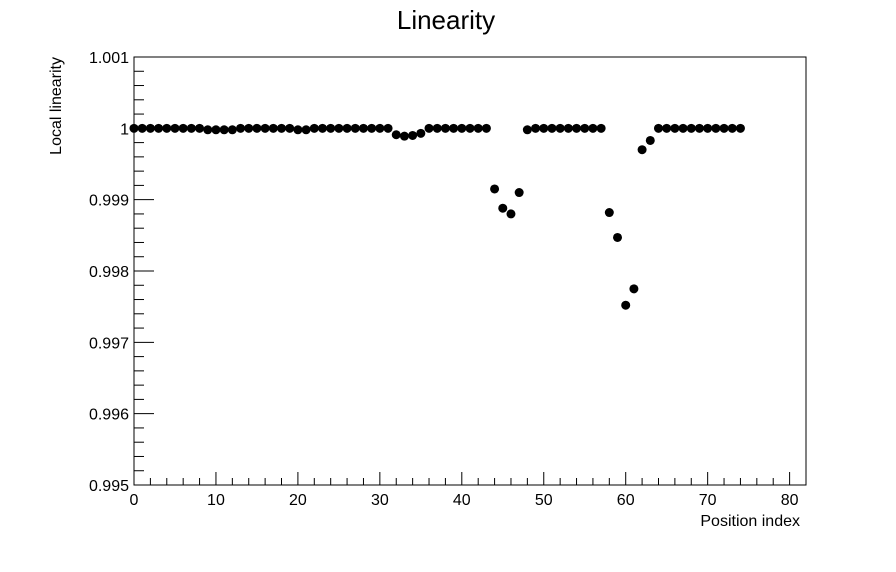 The width and height of the screenshot is (896, 572). What do you see at coordinates (298, 500) in the screenshot?
I see `x-tick-label: 20` at bounding box center [298, 500].